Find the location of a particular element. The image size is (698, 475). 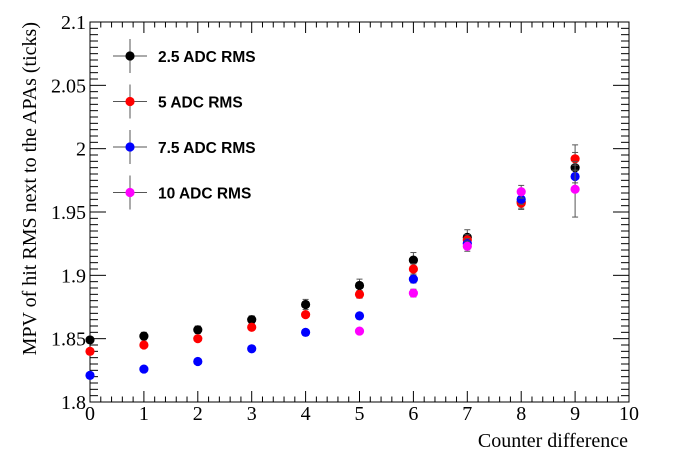

y-tick-label: 1.85 is located at coordinates (68, 340).